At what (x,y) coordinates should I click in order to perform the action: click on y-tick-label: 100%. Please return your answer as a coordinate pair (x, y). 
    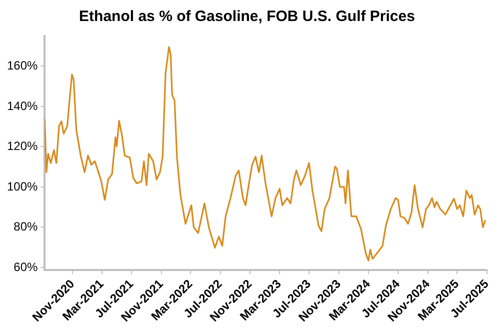
    Looking at the image, I should click on (22, 186).